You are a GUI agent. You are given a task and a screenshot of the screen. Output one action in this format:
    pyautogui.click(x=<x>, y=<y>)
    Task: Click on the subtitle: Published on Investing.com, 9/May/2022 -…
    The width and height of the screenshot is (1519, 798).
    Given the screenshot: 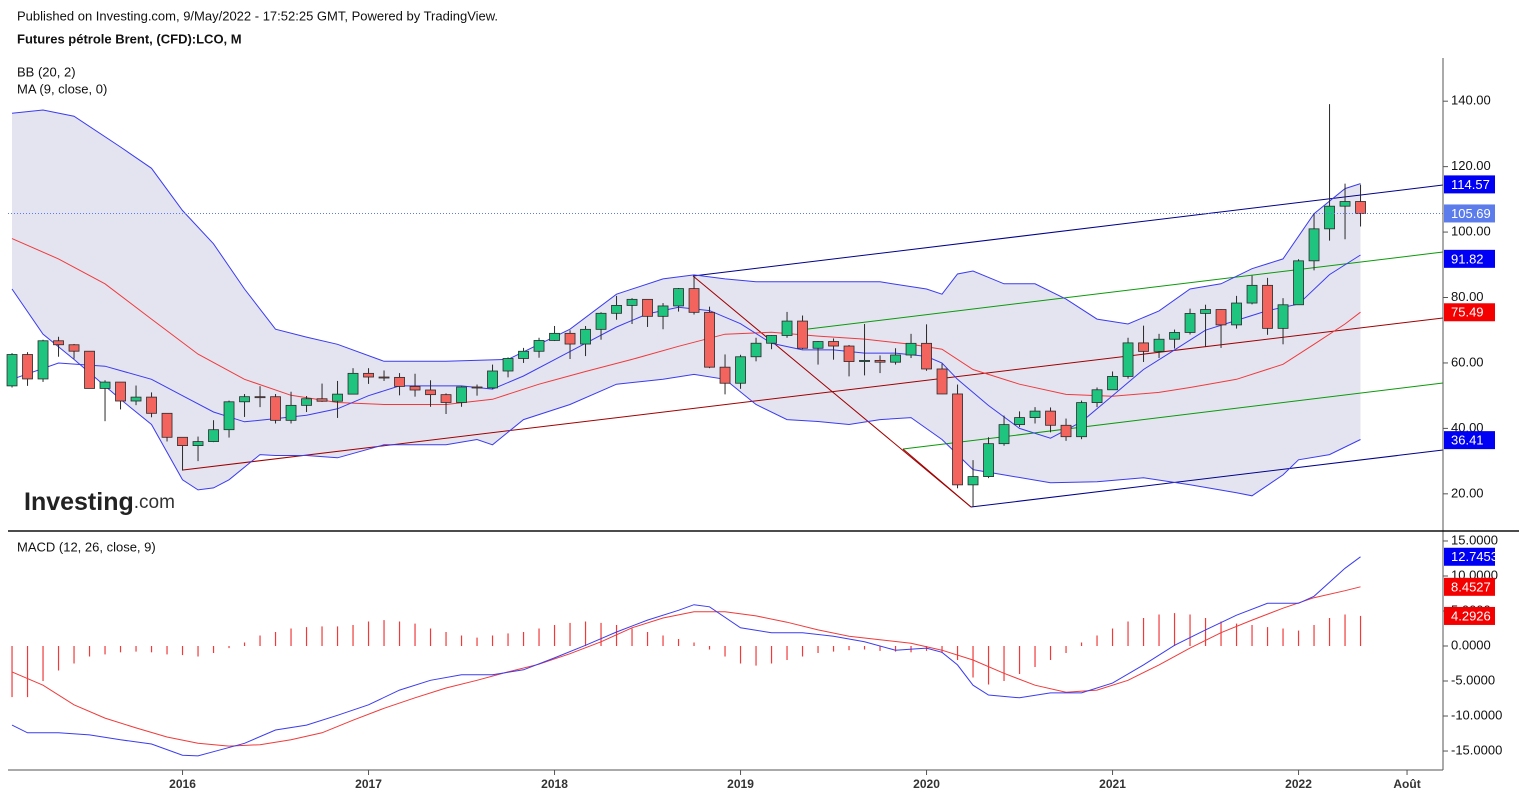 What is the action you would take?
    pyautogui.click(x=257, y=15)
    